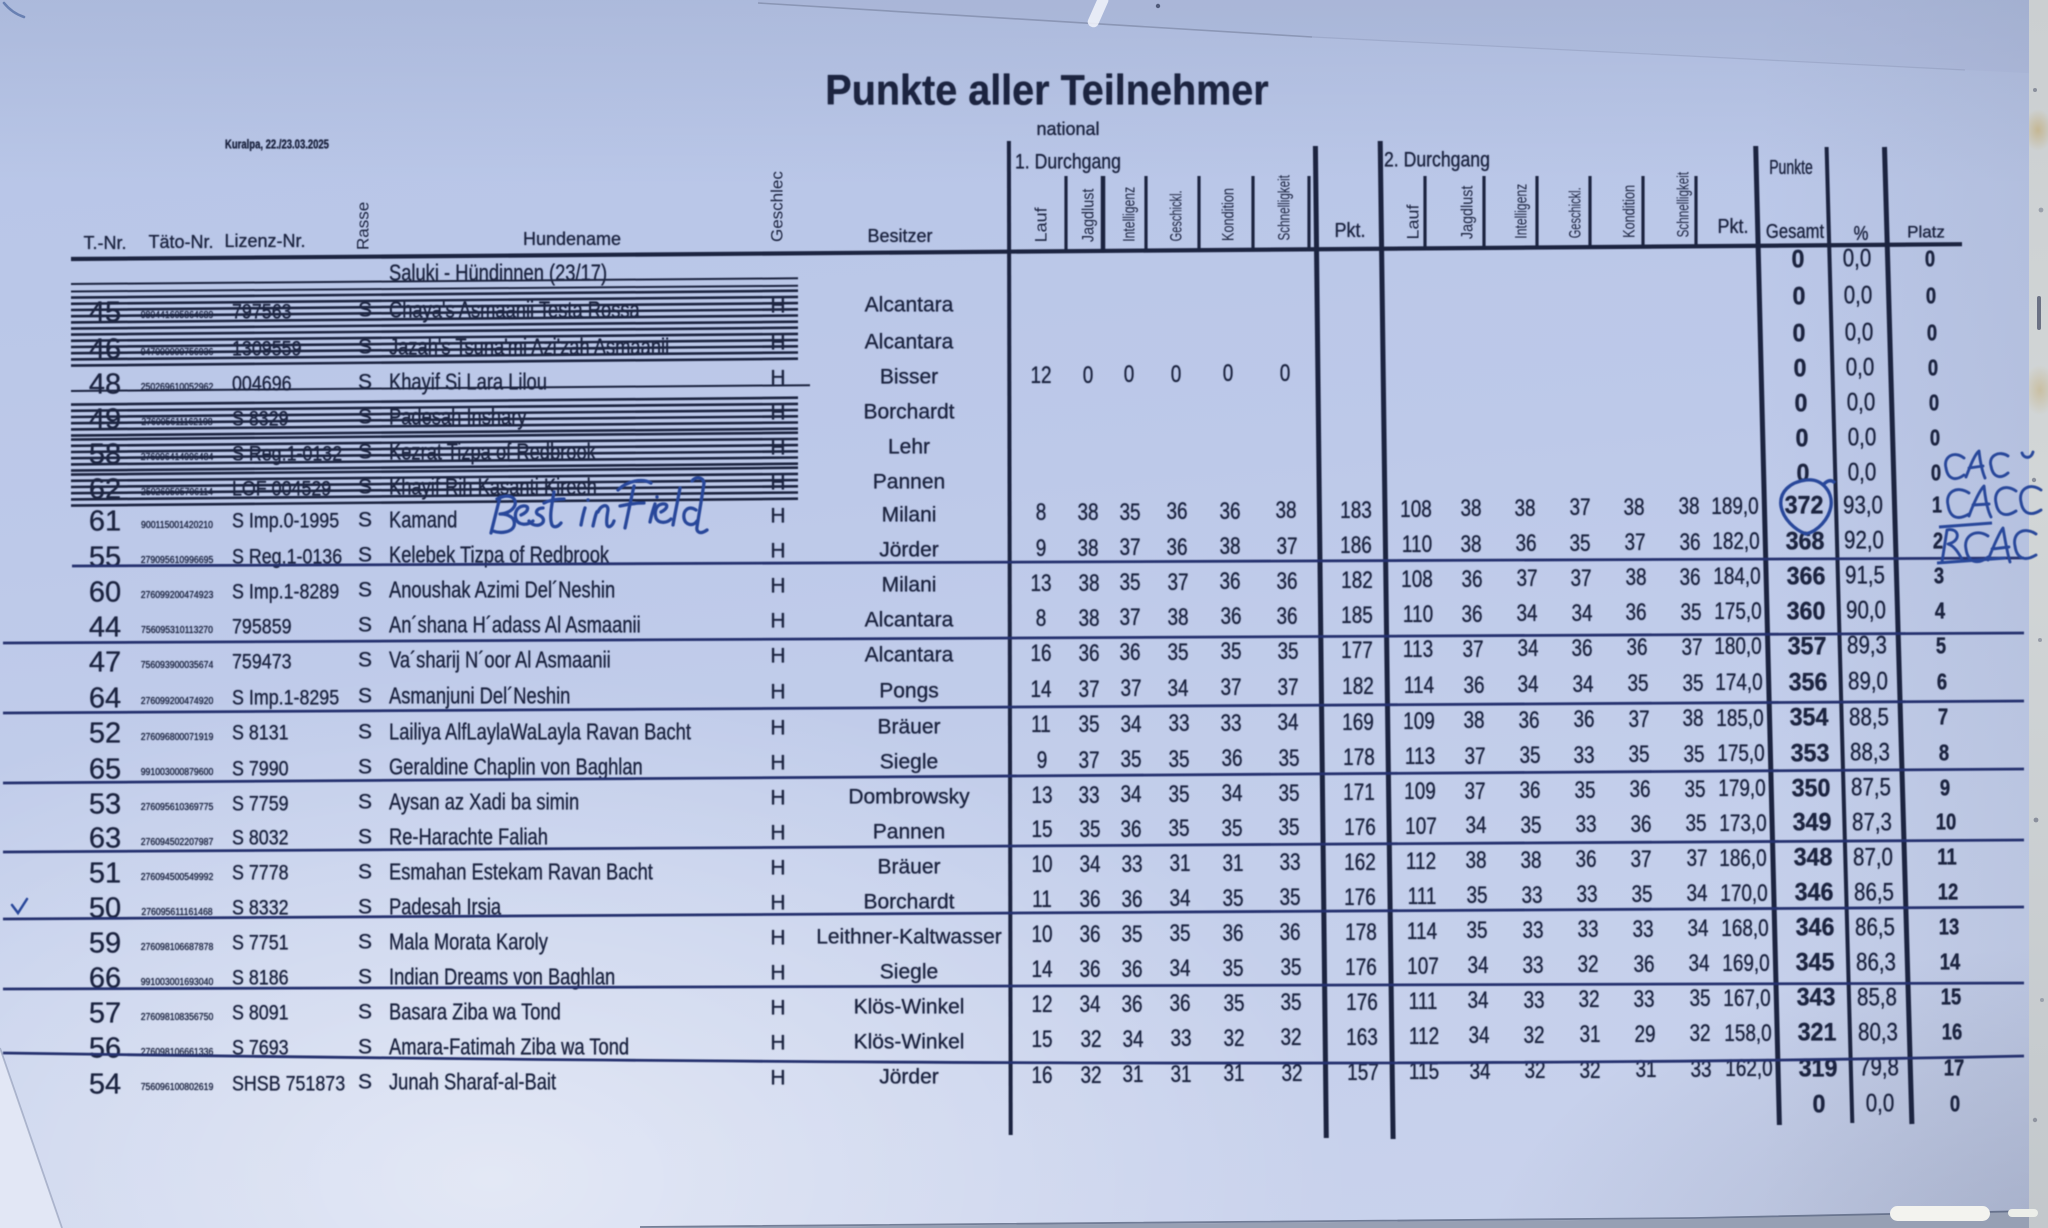 The height and width of the screenshot is (1228, 2048). Describe the element at coordinates (363, 226) in the screenshot. I see `svg-text: Rasse` at that location.